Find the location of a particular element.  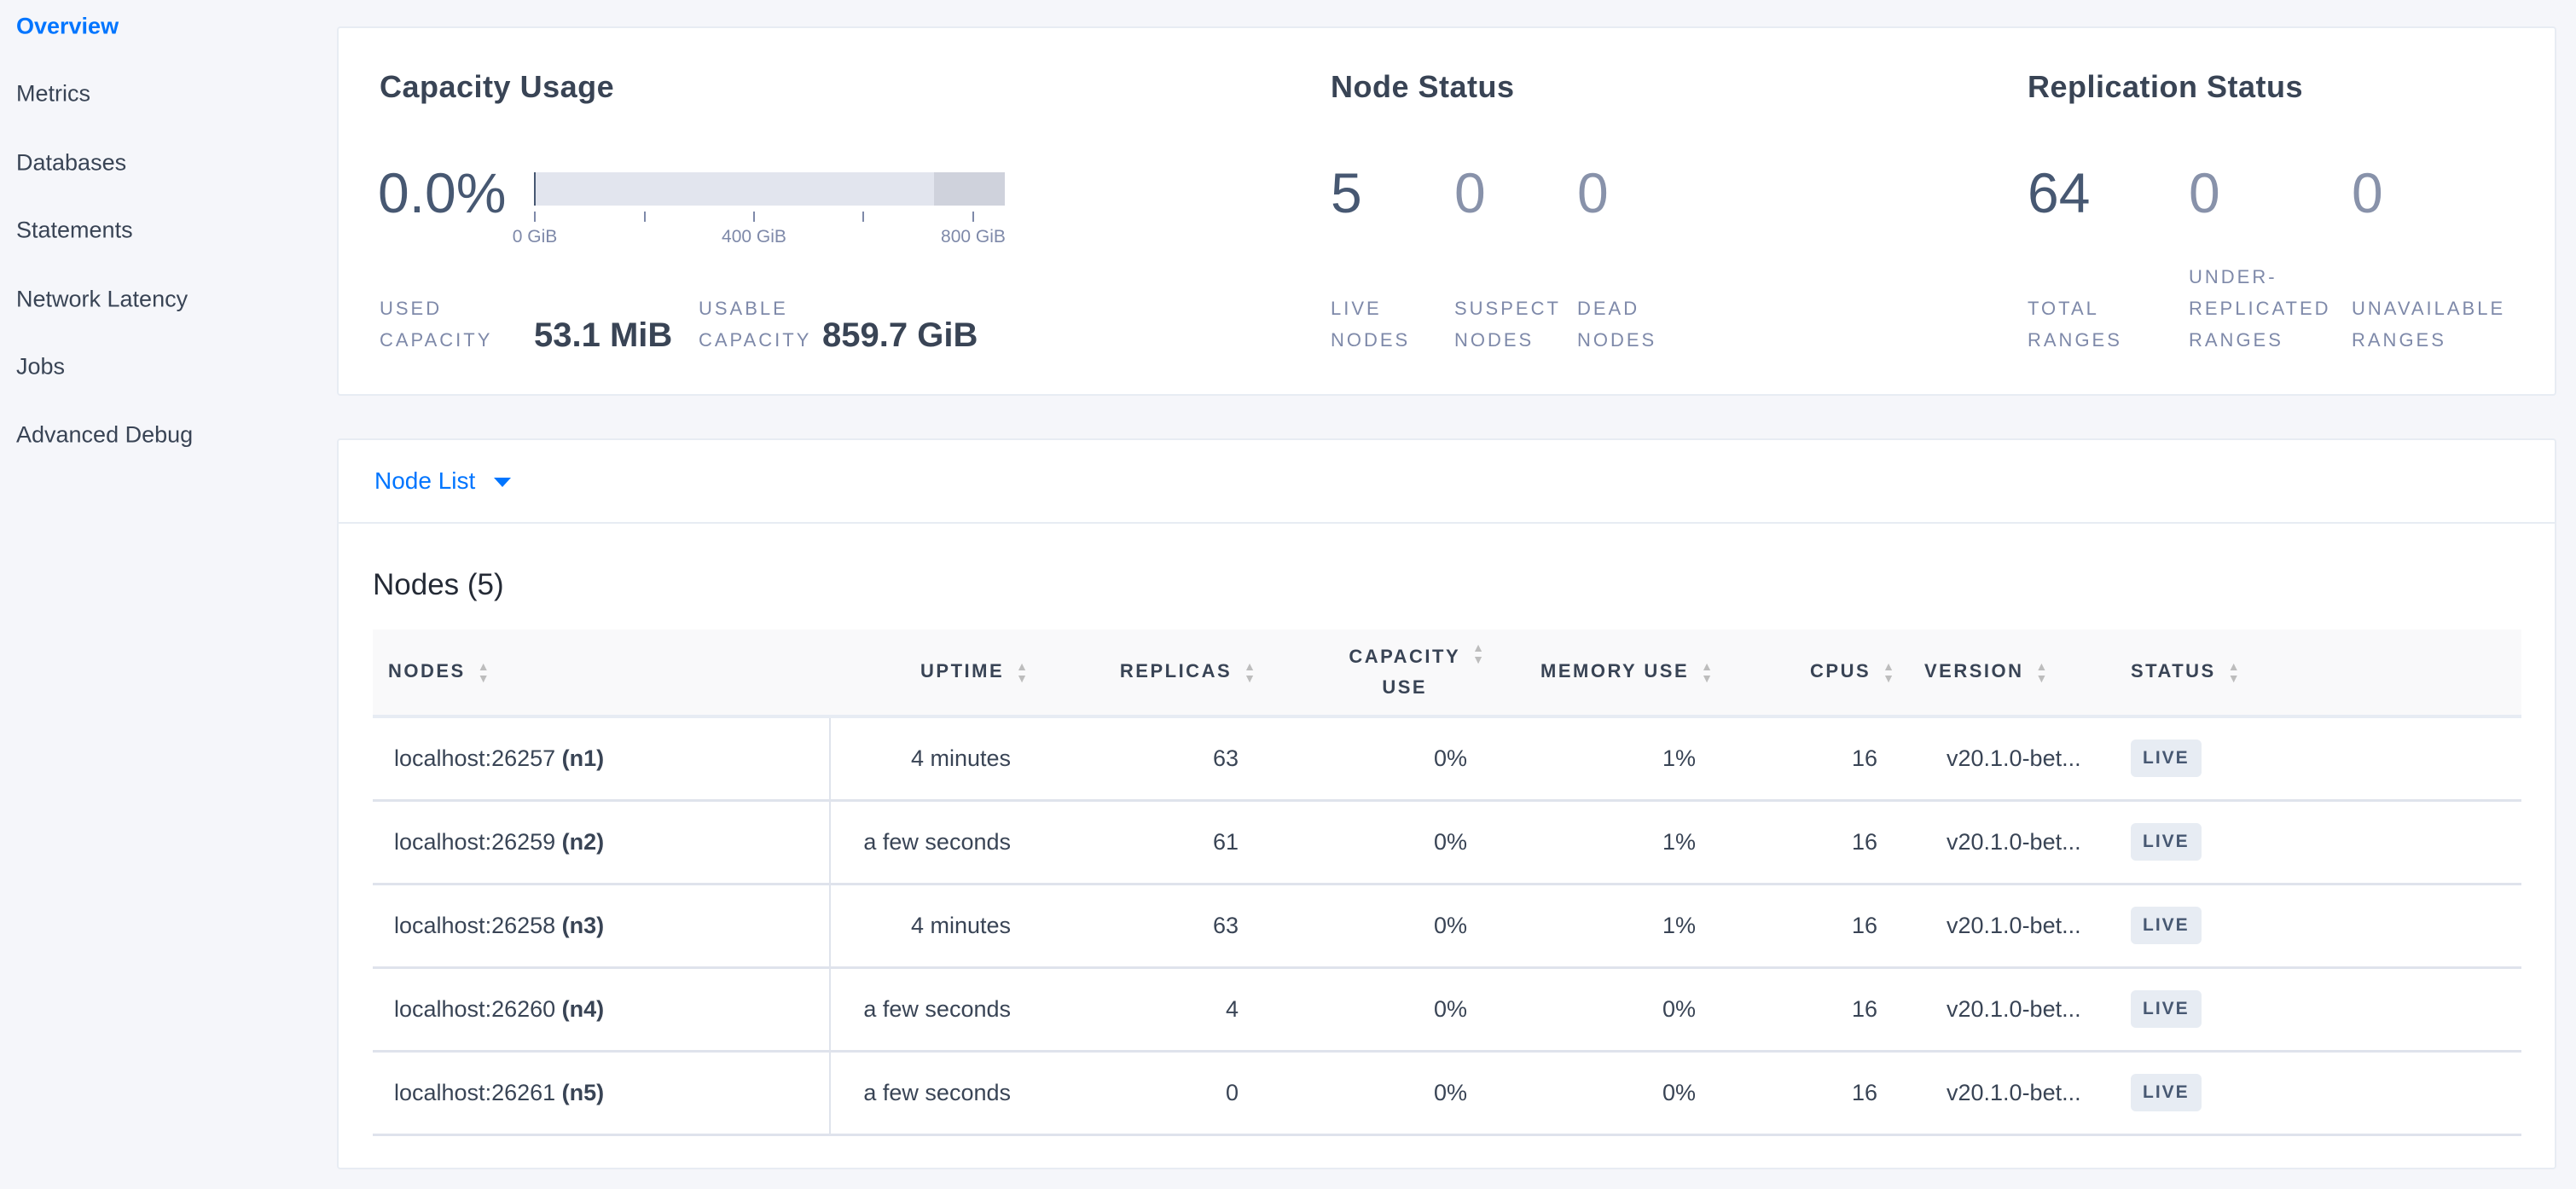

sidebar-item-statements: Statements is located at coordinates (74, 230).